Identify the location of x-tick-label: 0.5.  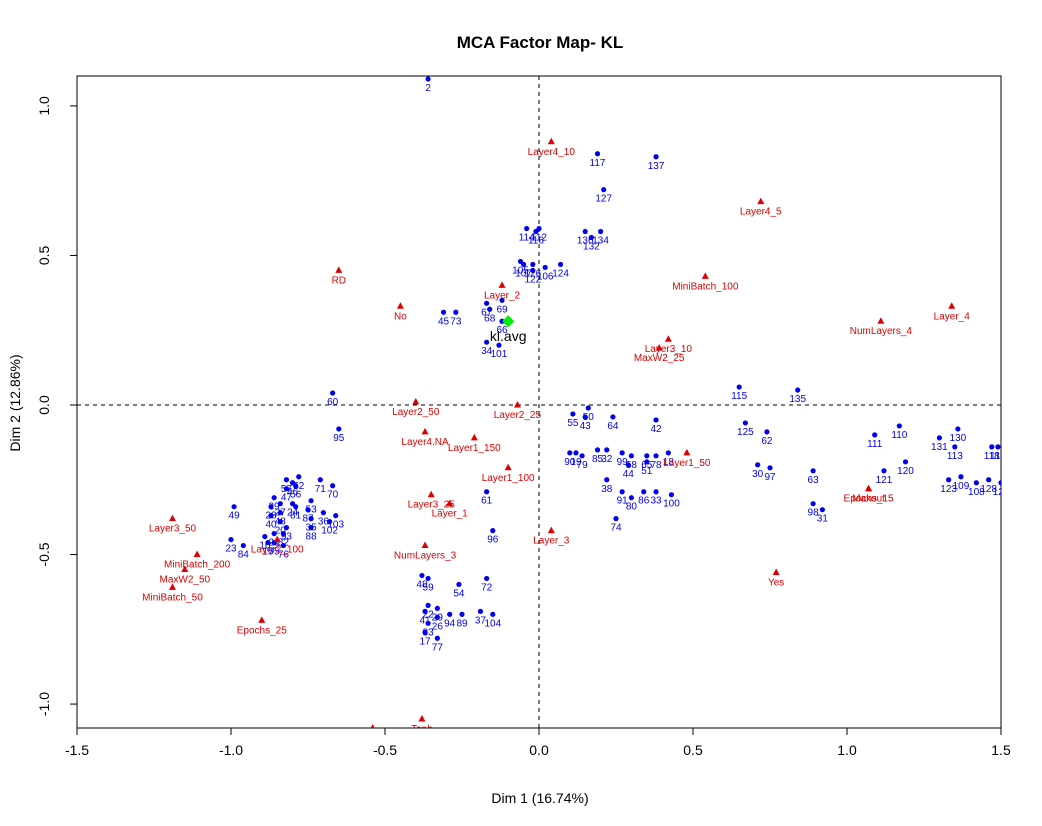
(693, 750).